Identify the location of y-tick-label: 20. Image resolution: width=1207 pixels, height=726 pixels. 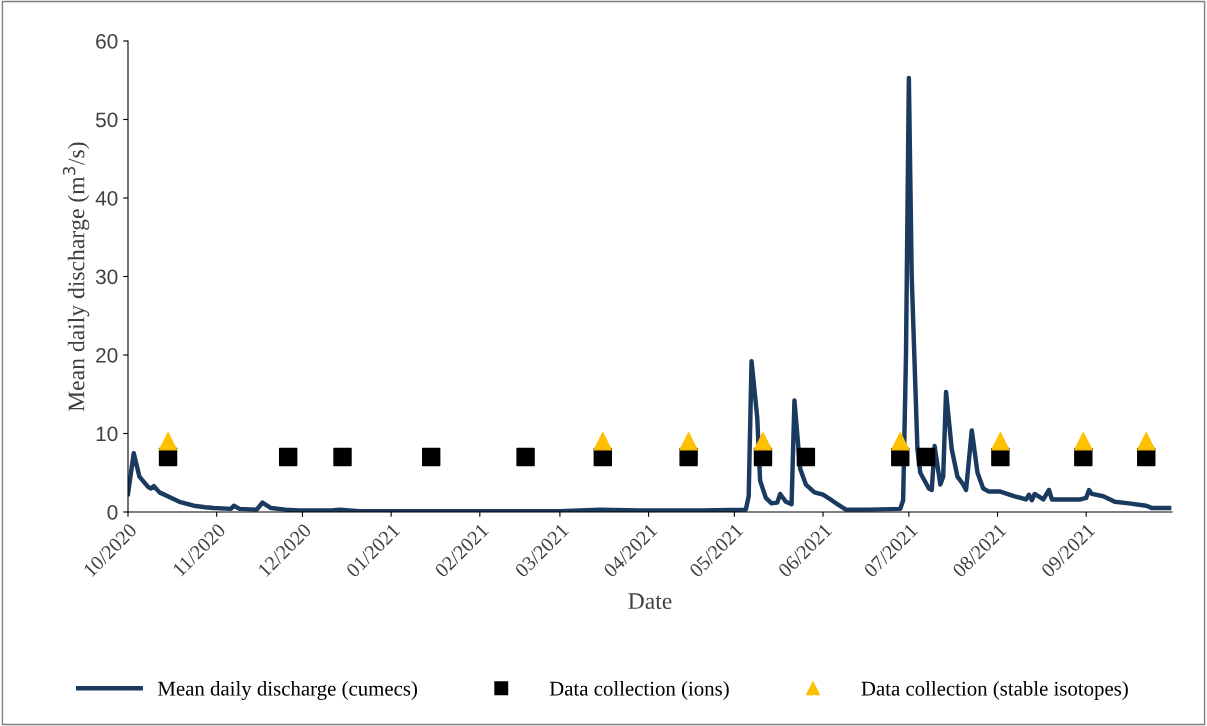
(107, 355).